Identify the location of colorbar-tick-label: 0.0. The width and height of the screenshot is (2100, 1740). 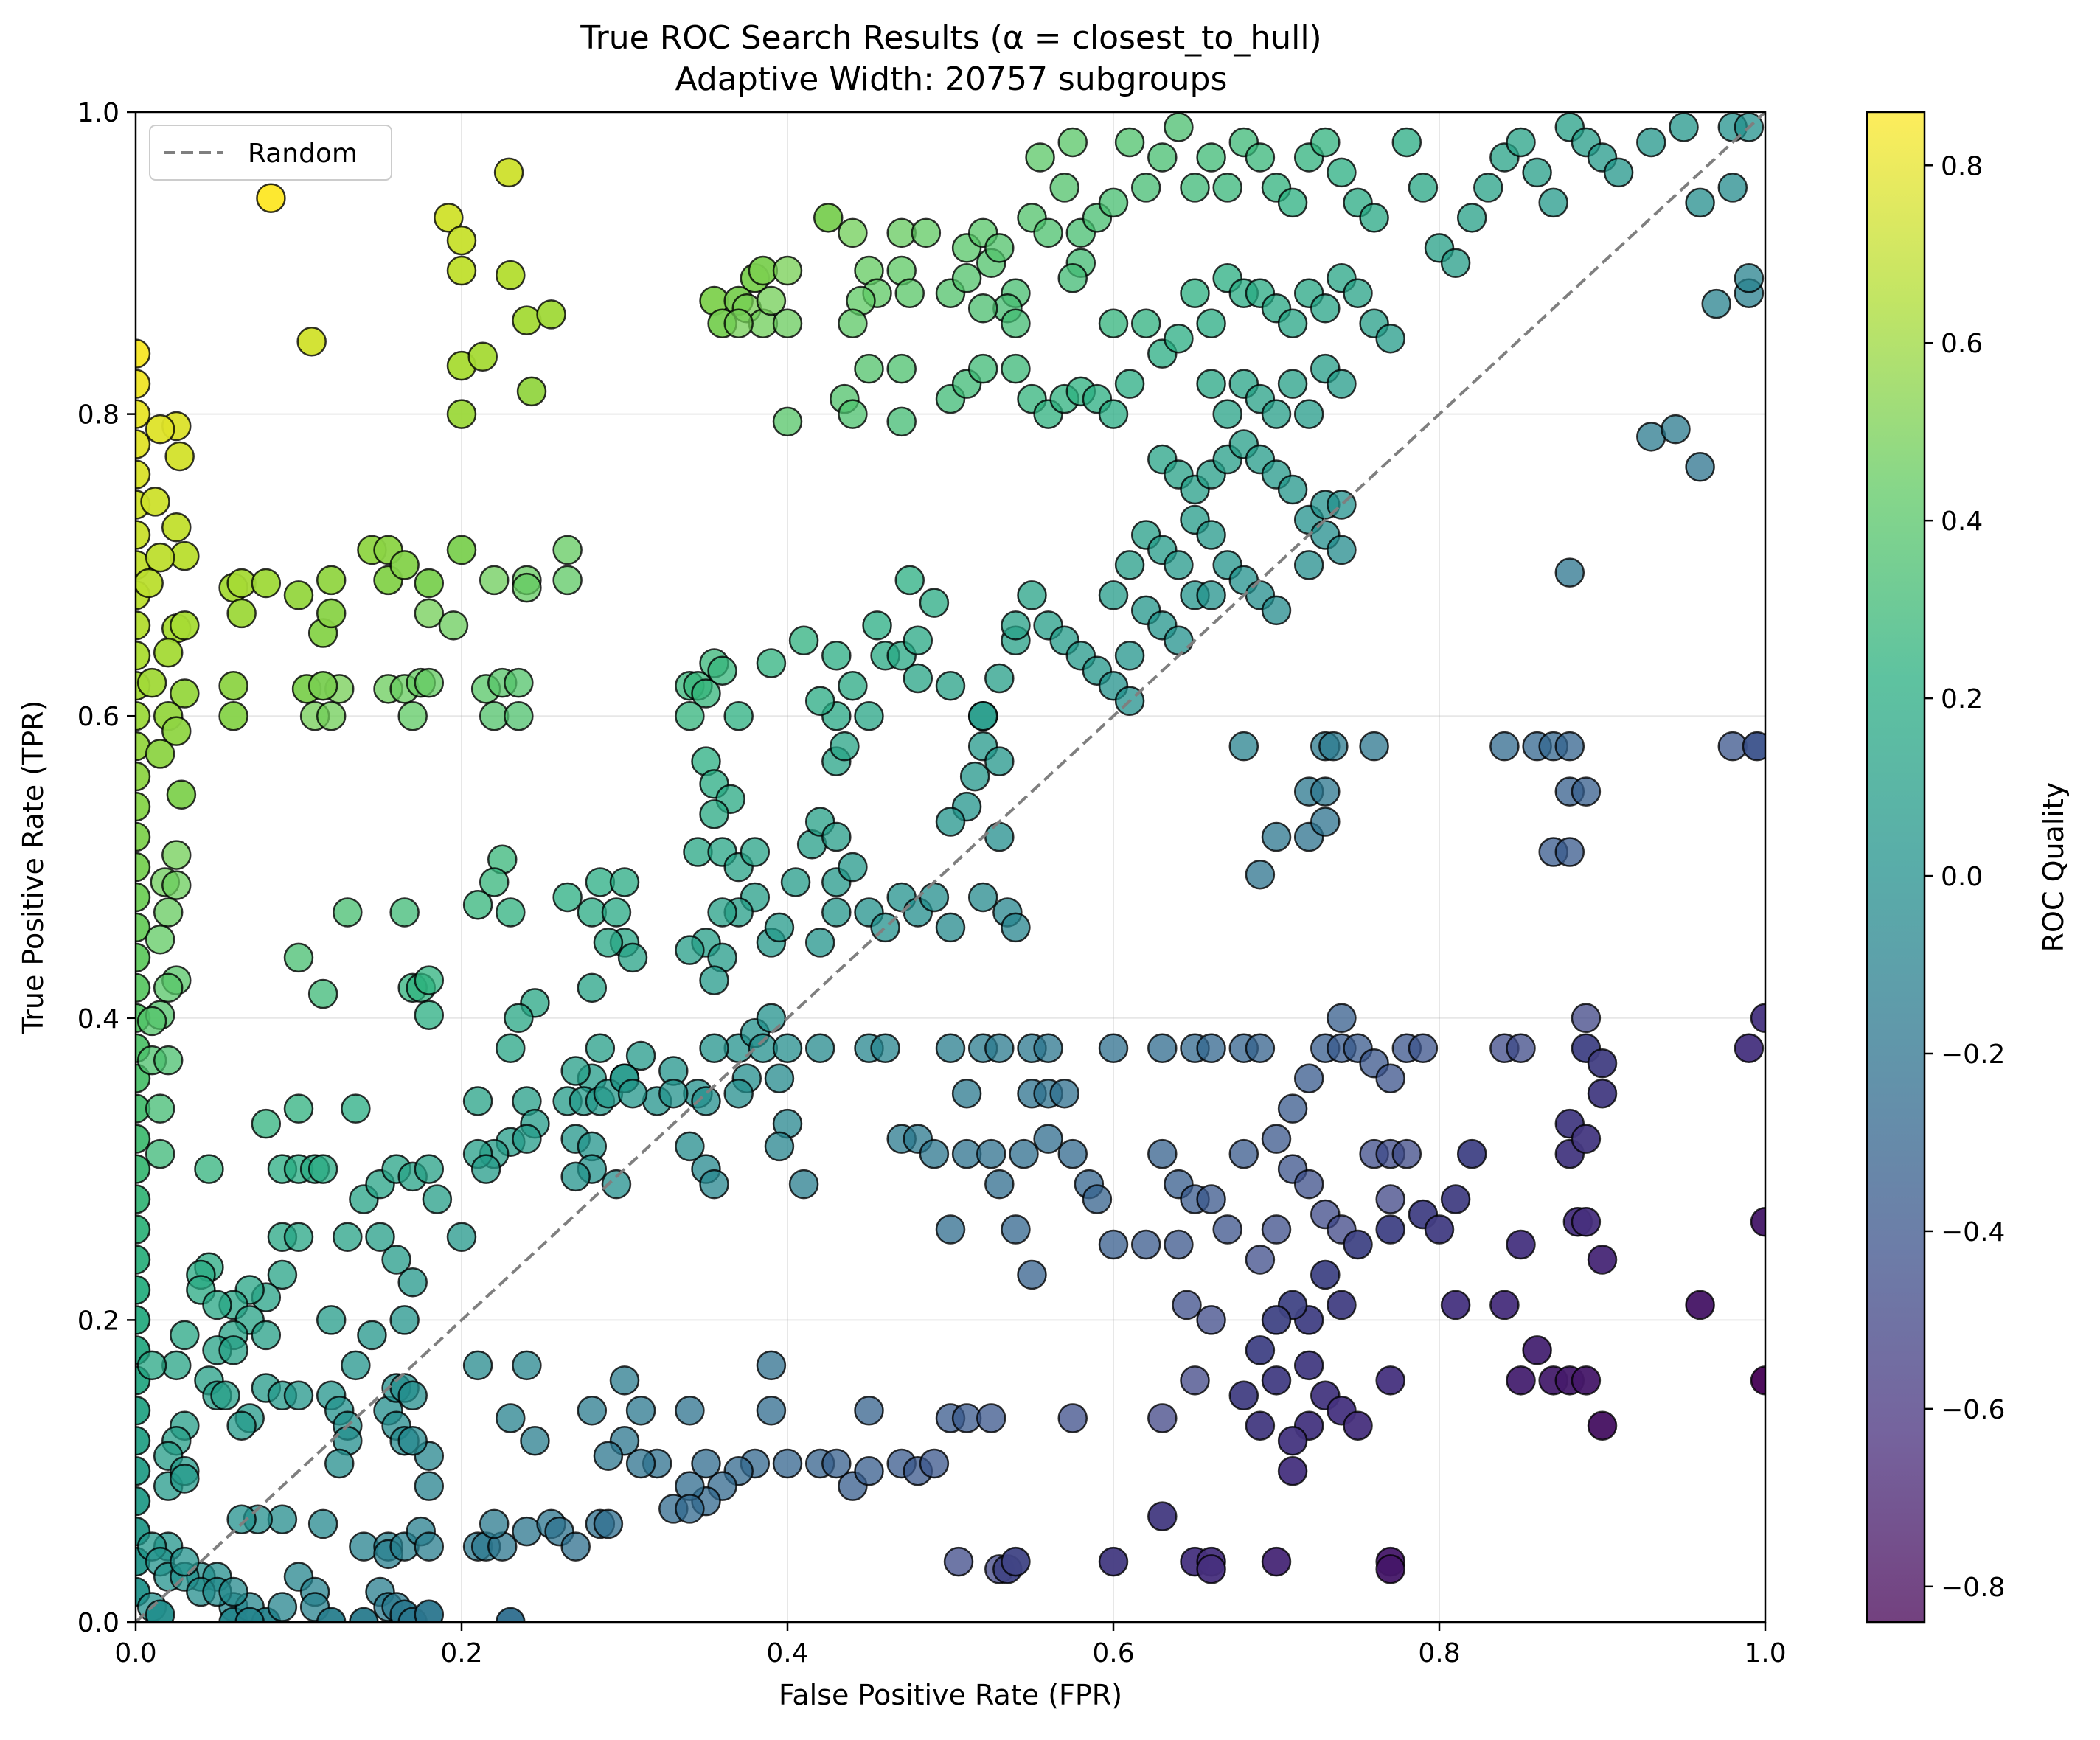
(1962, 877).